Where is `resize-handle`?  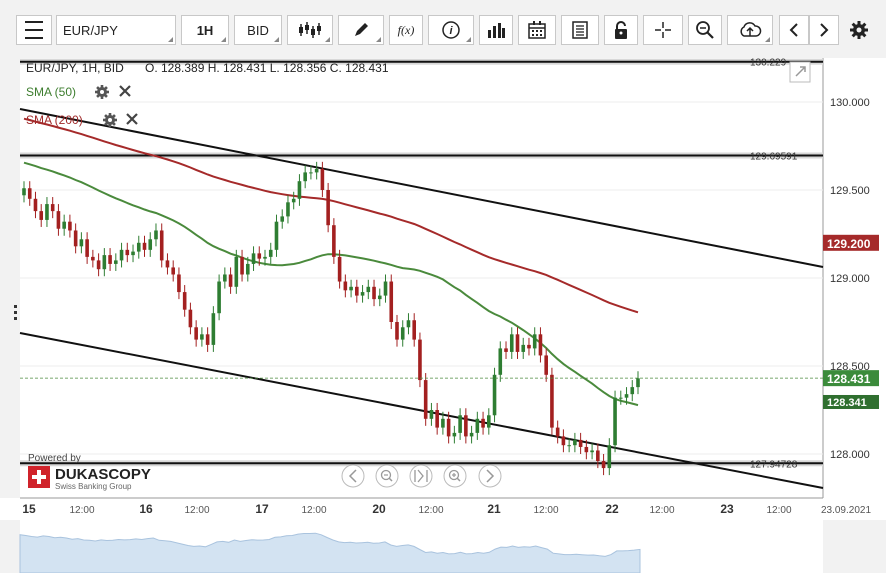
resize-handle is located at coordinates (15, 312).